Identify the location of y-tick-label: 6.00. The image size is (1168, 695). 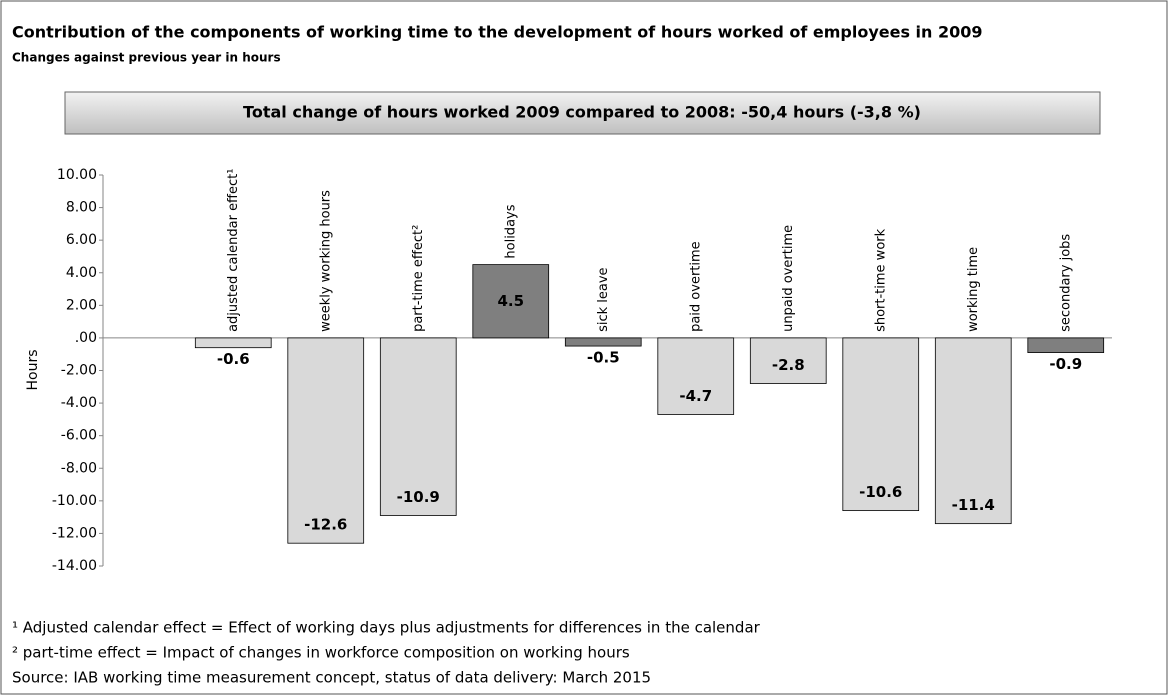
(81, 240).